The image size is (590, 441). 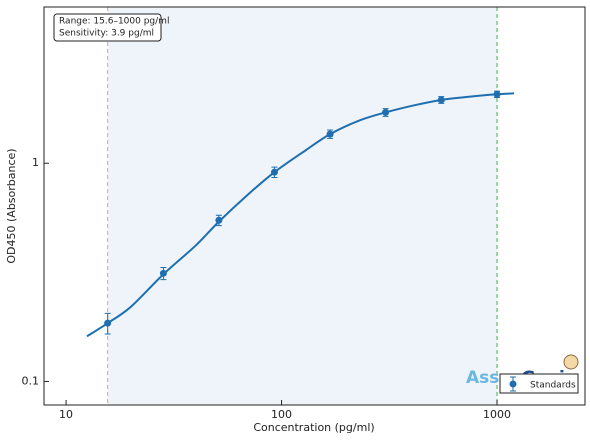 What do you see at coordinates (553, 386) in the screenshot?
I see `legend-label: Standards` at bounding box center [553, 386].